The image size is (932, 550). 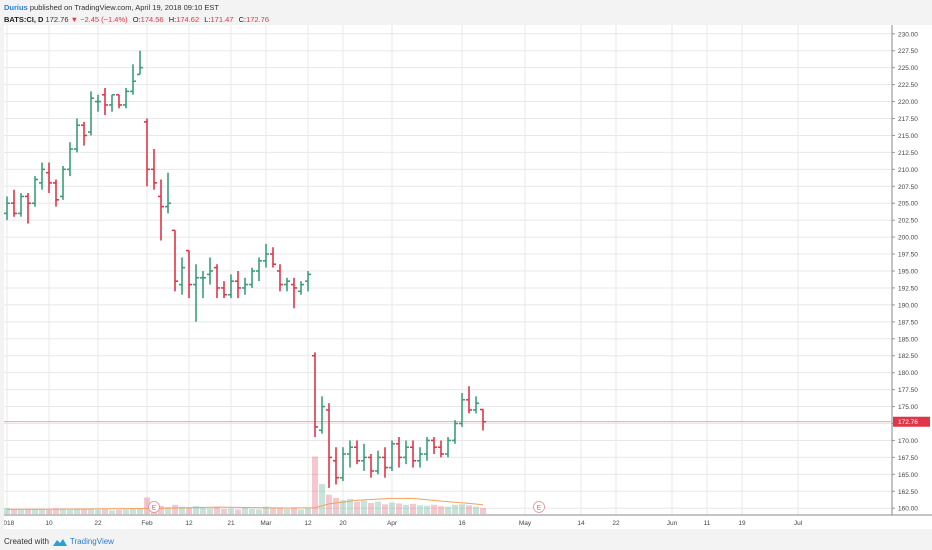 I want to click on created-with-text: Created with, so click(x=26, y=541).